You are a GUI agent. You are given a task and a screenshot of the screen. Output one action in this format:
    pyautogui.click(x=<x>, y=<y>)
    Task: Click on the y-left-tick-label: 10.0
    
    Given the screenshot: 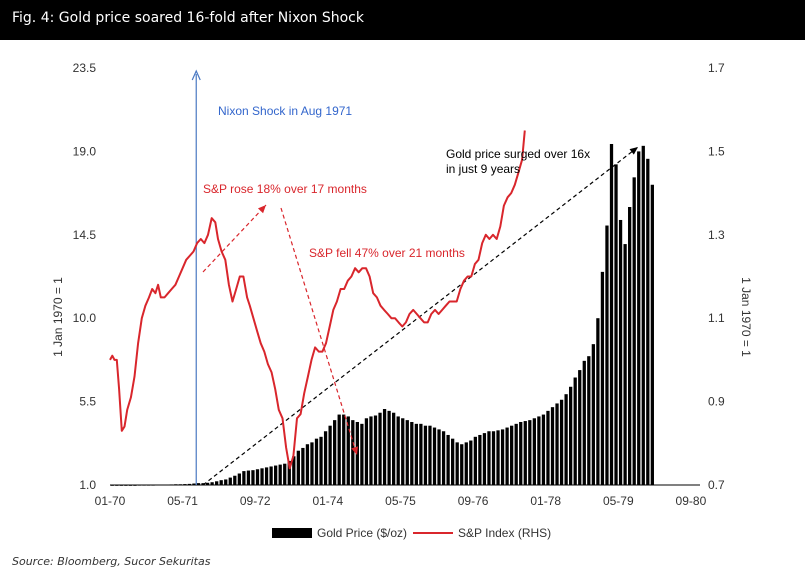 What is the action you would take?
    pyautogui.click(x=85, y=318)
    